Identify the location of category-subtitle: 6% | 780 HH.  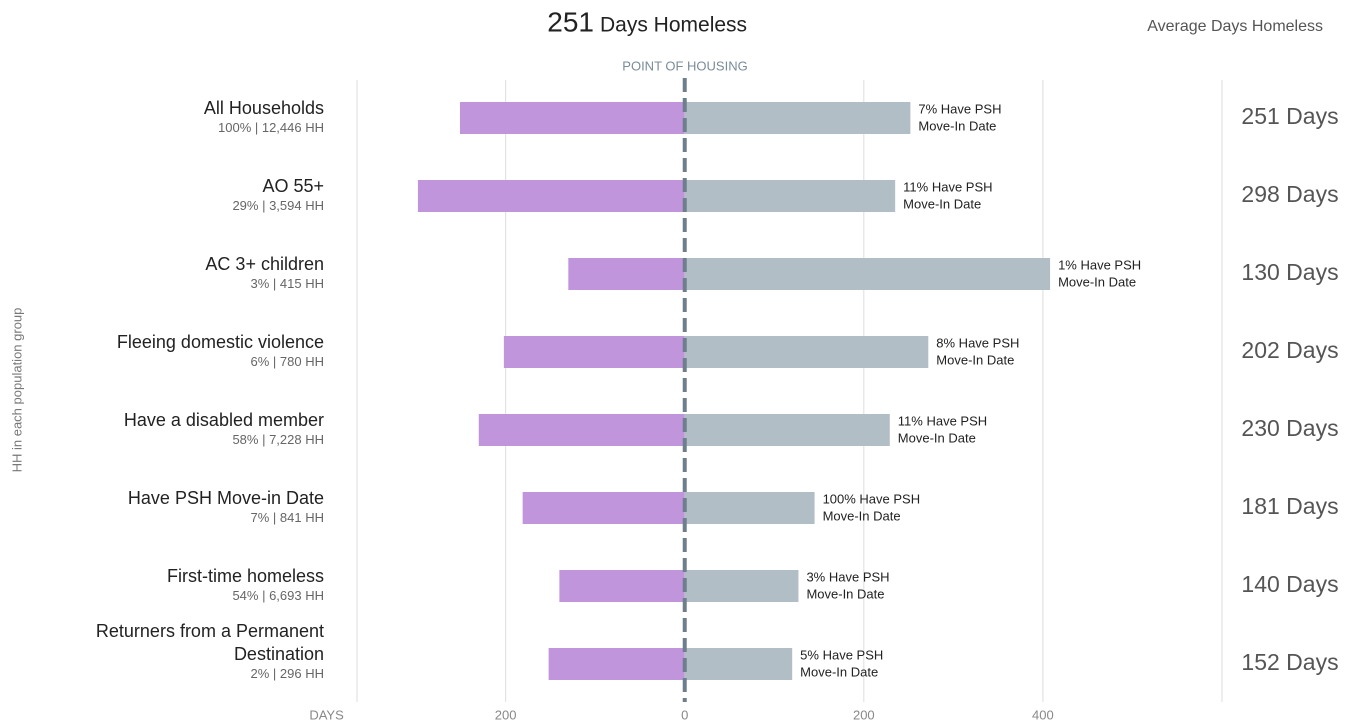
(287, 361).